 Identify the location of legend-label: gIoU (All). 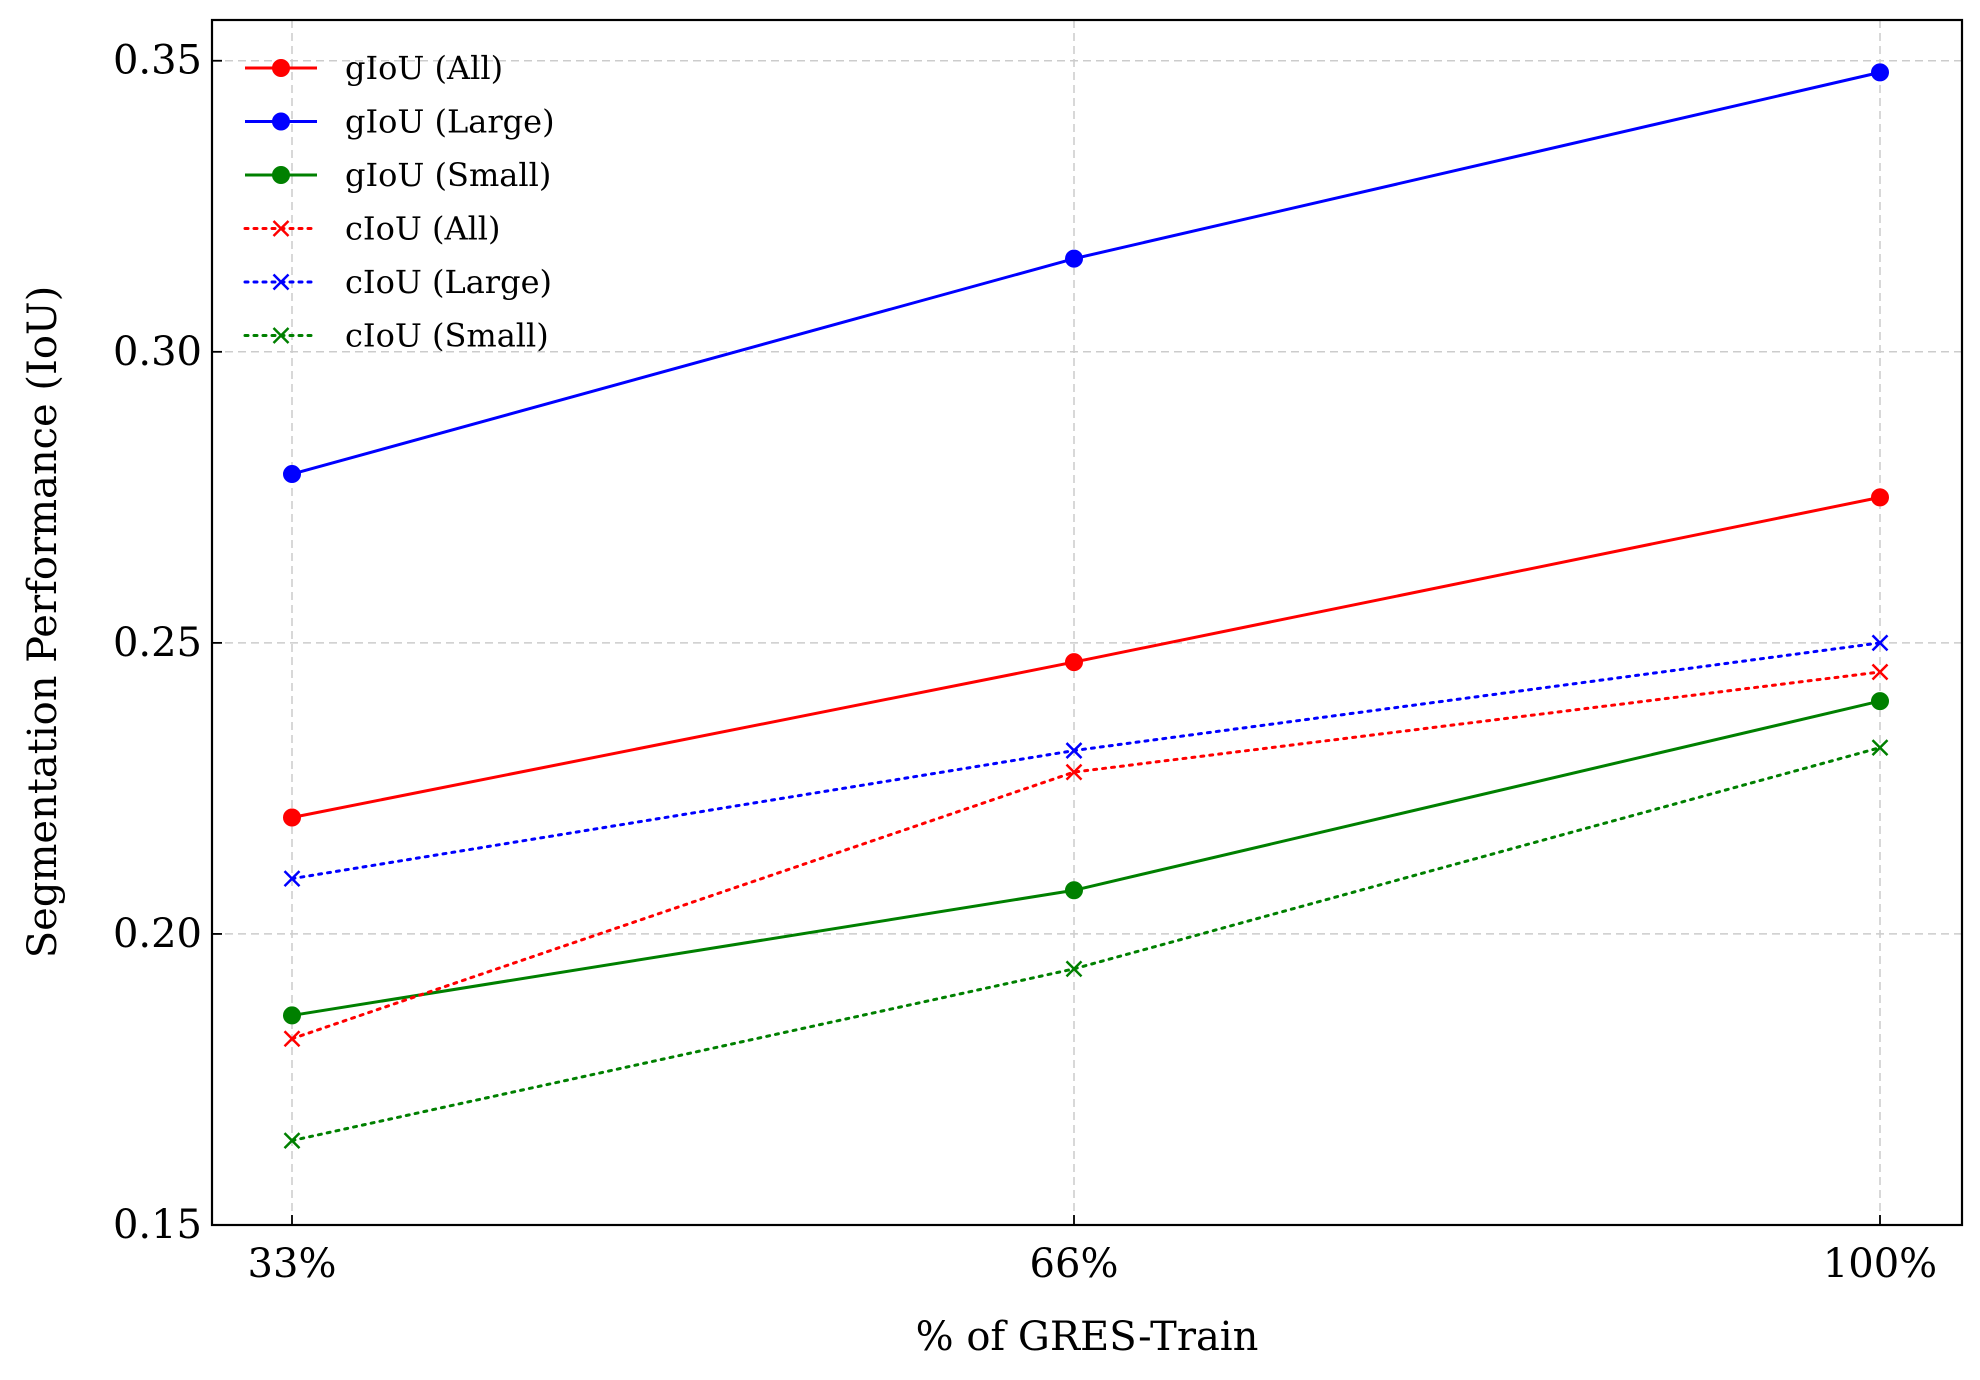
(424, 68).